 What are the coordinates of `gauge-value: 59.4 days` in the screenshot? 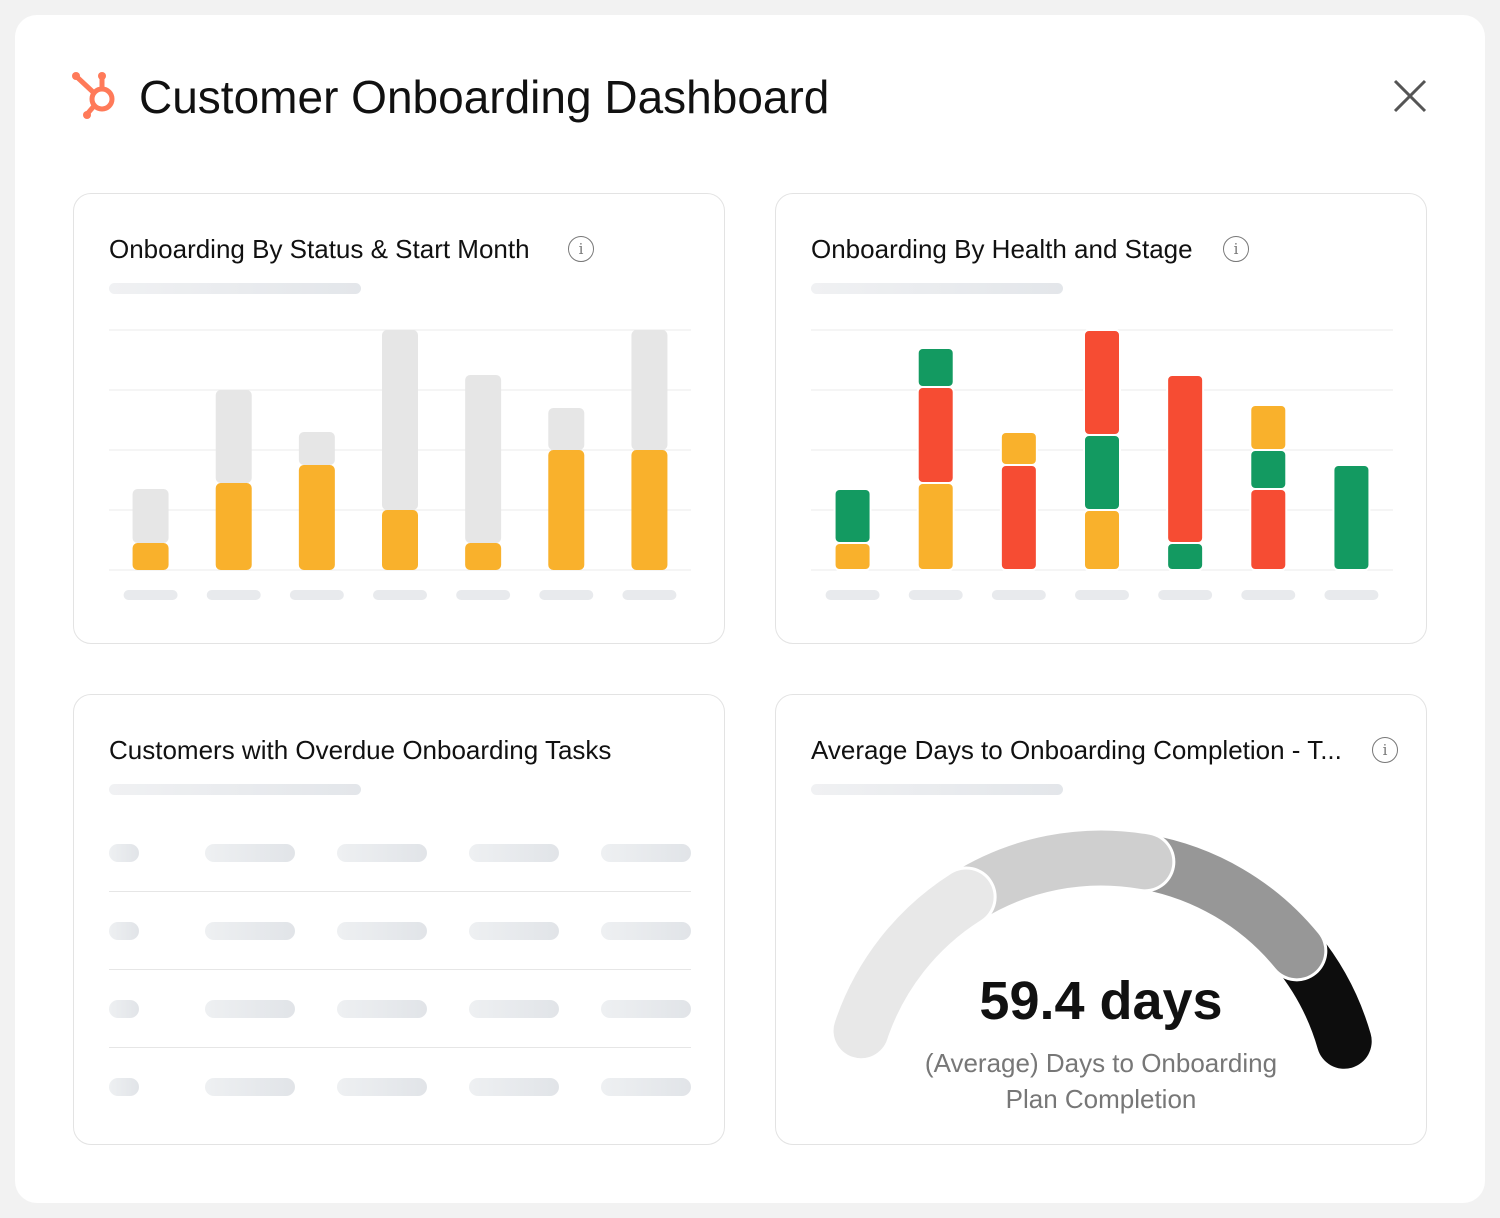 It's located at (1101, 1001).